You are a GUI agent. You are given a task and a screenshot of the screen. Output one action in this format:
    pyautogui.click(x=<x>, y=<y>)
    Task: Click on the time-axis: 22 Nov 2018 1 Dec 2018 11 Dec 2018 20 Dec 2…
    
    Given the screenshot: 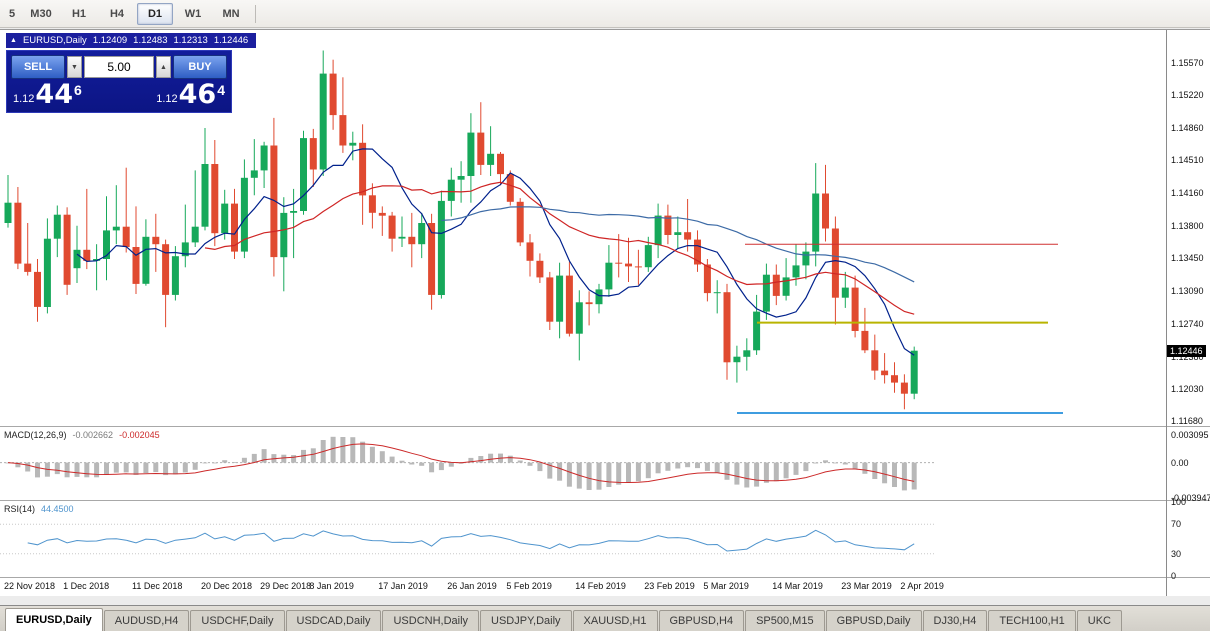 What is the action you would take?
    pyautogui.click(x=583, y=587)
    